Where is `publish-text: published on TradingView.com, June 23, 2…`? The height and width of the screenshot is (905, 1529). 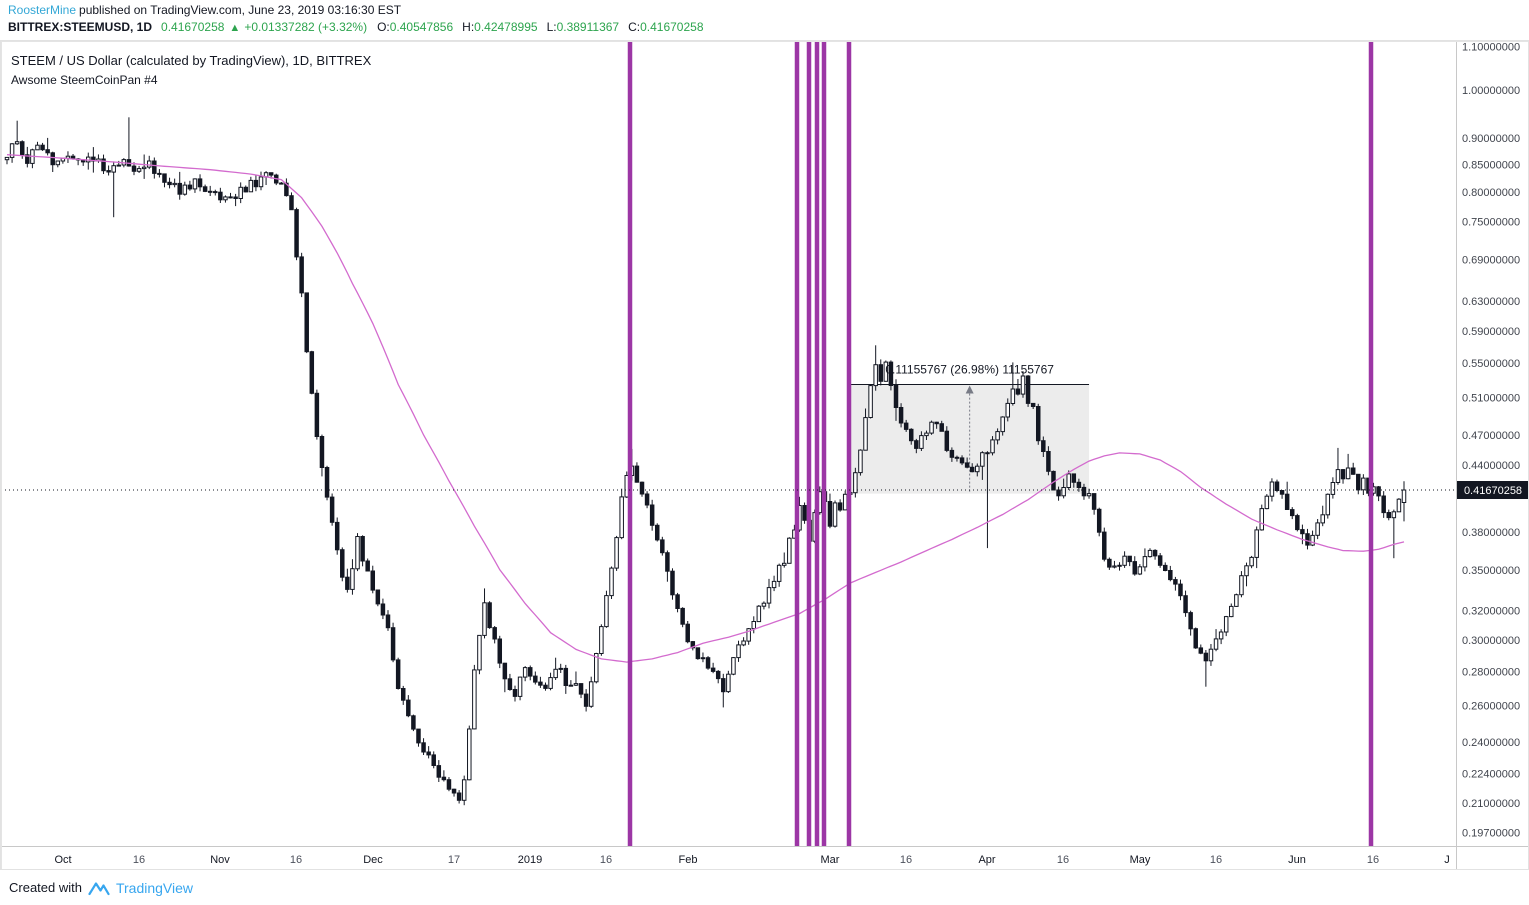 publish-text: published on TradingView.com, June 23, 2… is located at coordinates (240, 10).